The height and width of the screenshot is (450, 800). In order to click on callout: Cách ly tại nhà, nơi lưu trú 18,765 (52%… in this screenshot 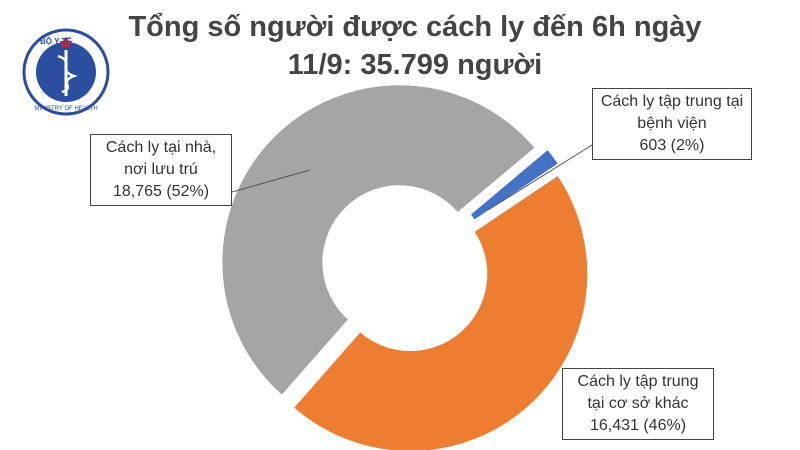, I will do `click(161, 170)`.